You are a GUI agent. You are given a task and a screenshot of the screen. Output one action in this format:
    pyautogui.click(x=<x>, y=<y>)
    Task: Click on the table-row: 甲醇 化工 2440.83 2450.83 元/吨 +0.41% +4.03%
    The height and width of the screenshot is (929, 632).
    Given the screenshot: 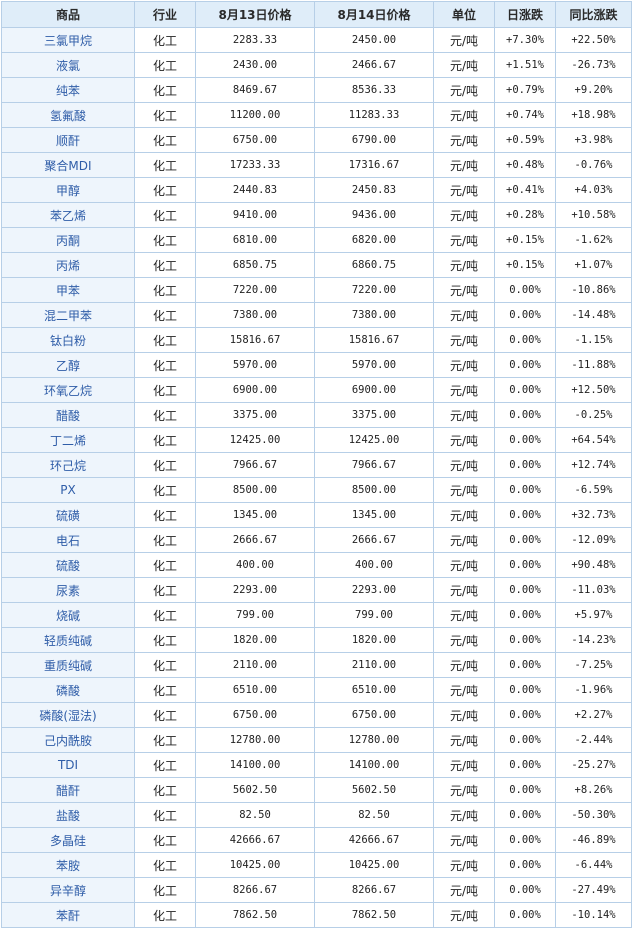 What is the action you would take?
    pyautogui.click(x=316, y=190)
    